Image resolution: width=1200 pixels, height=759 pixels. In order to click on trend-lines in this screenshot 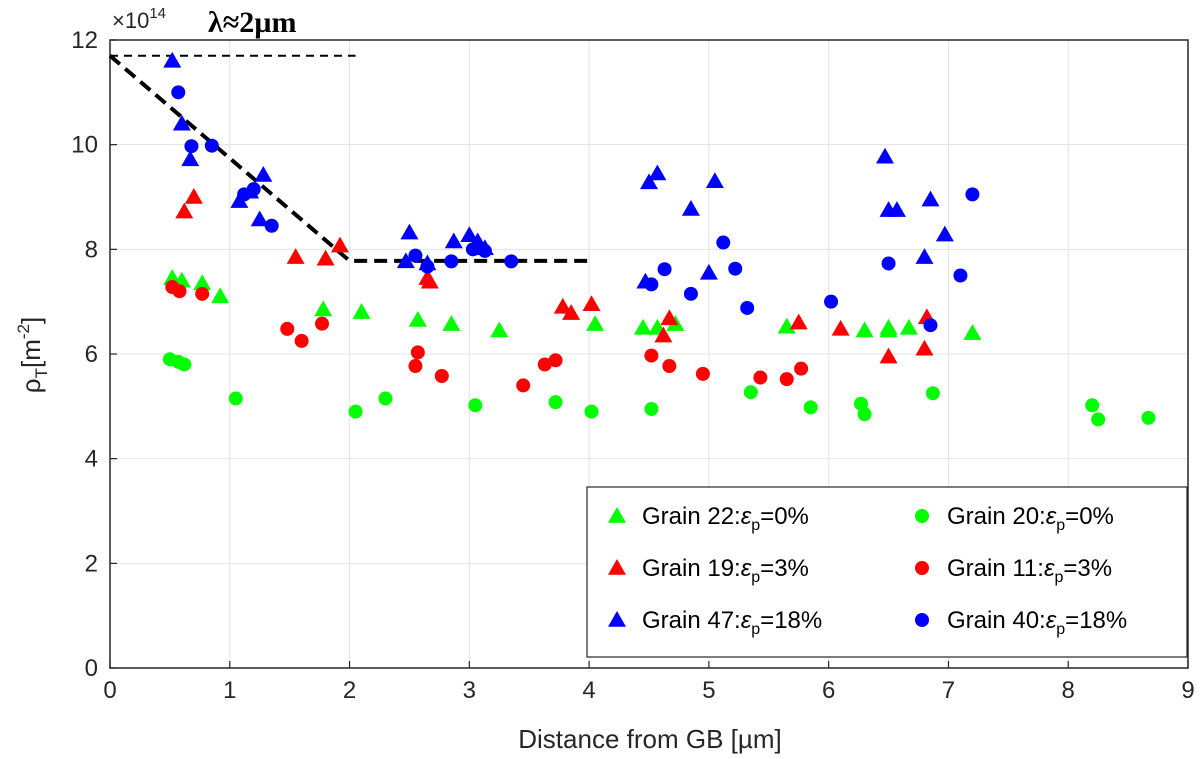, I will do `click(350, 158)`.